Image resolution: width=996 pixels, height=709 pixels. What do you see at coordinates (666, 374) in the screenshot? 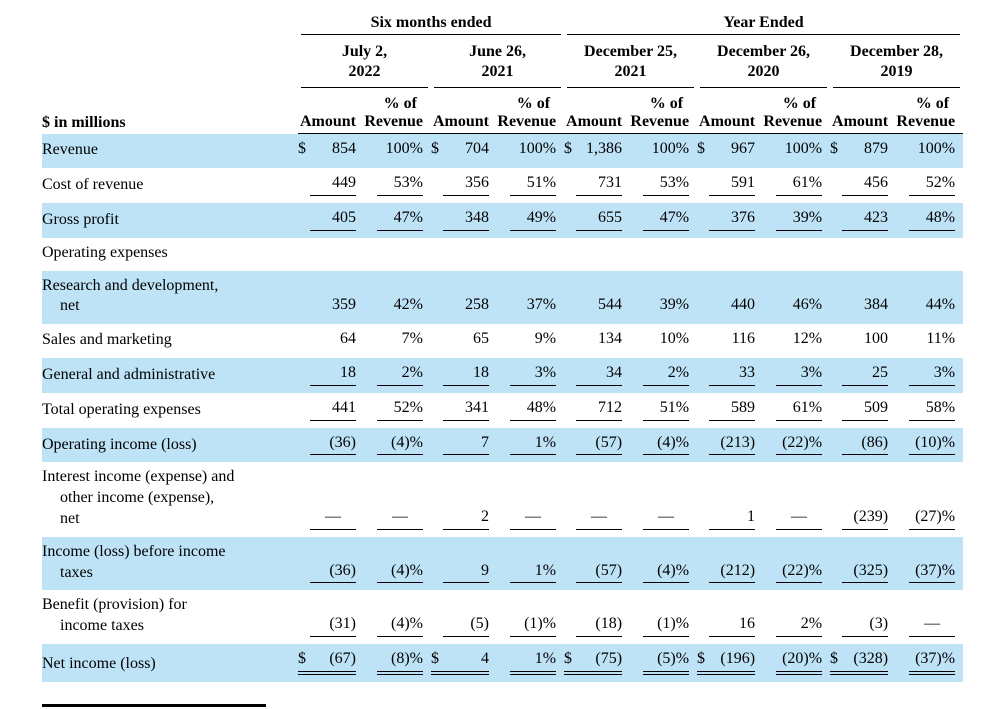
I see `cell-value: 2%` at bounding box center [666, 374].